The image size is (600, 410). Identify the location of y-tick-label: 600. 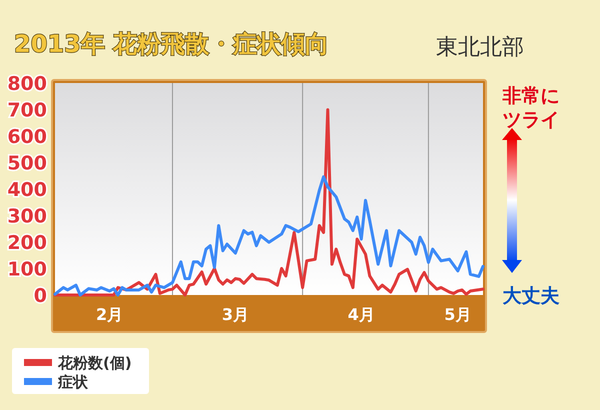
(27, 137).